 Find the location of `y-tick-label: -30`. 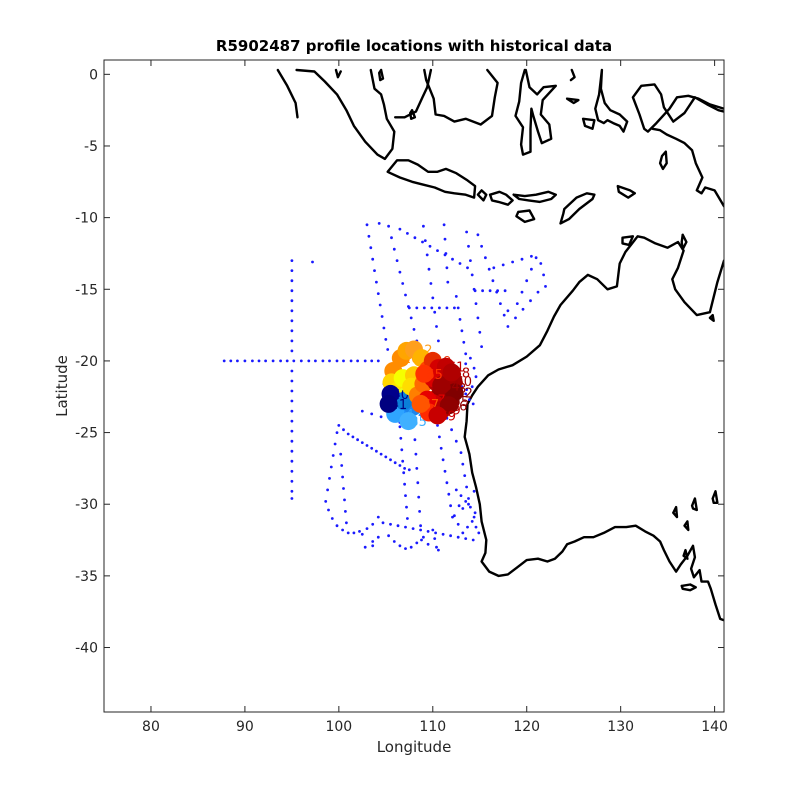

y-tick-label: -30 is located at coordinates (86, 505).